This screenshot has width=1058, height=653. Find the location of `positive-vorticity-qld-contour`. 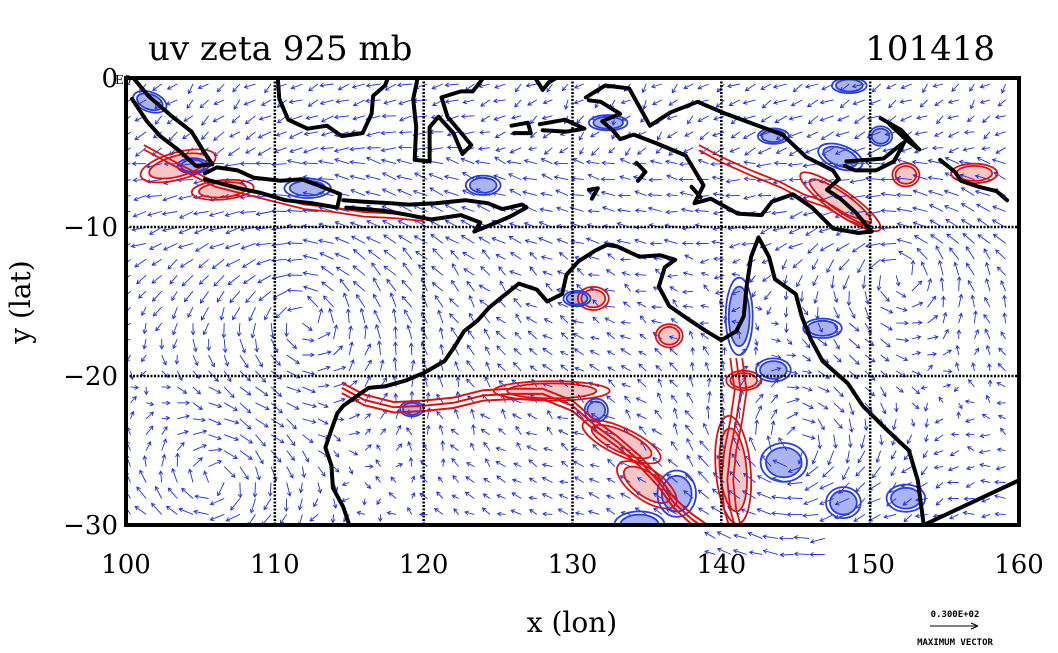

positive-vorticity-qld-contour is located at coordinates (740, 441).